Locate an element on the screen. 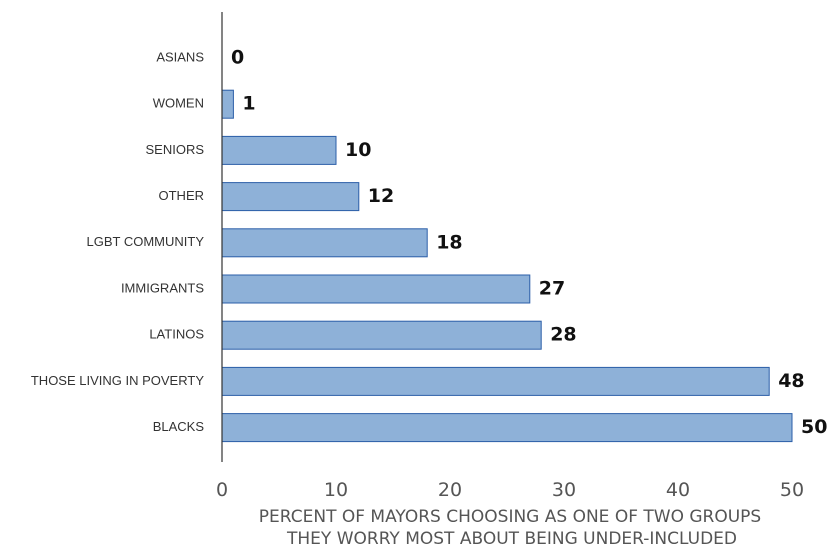  bar-women is located at coordinates (227, 104).